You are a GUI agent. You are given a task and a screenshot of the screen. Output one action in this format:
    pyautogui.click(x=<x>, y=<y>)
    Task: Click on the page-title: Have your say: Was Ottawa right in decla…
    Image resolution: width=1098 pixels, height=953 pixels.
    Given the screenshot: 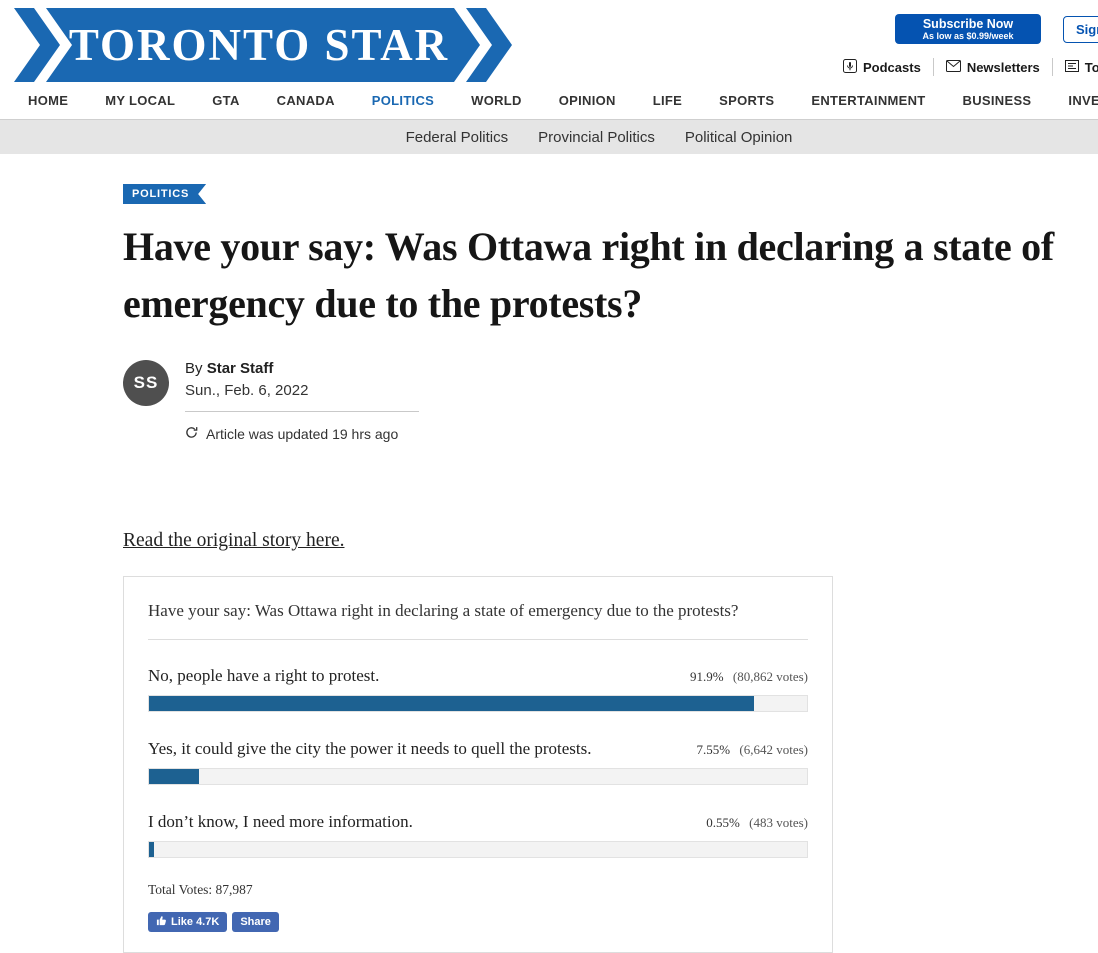 What is the action you would take?
    pyautogui.click(x=588, y=275)
    